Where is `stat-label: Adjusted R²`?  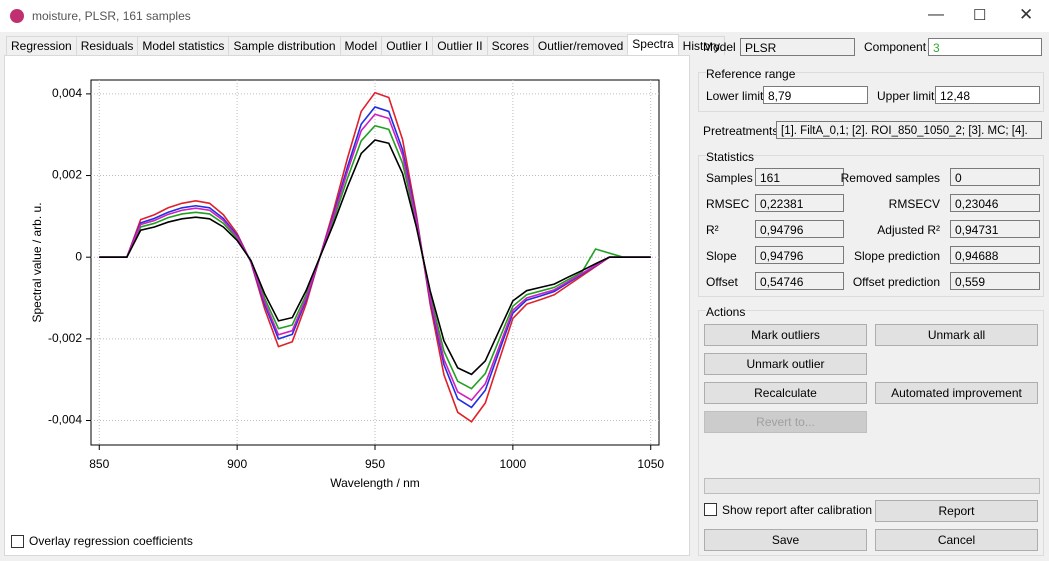
stat-label: Adjusted R² is located at coordinates (908, 230).